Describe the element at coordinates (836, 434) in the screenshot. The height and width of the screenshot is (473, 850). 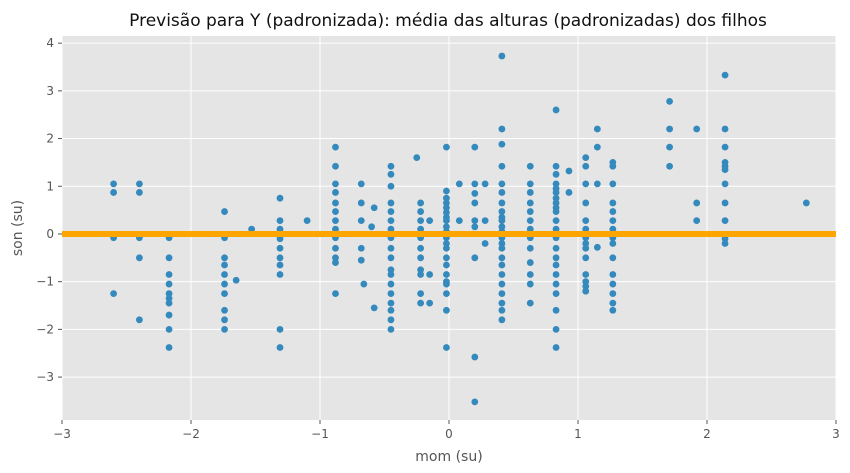
I see `x-tick-label: 3` at that location.